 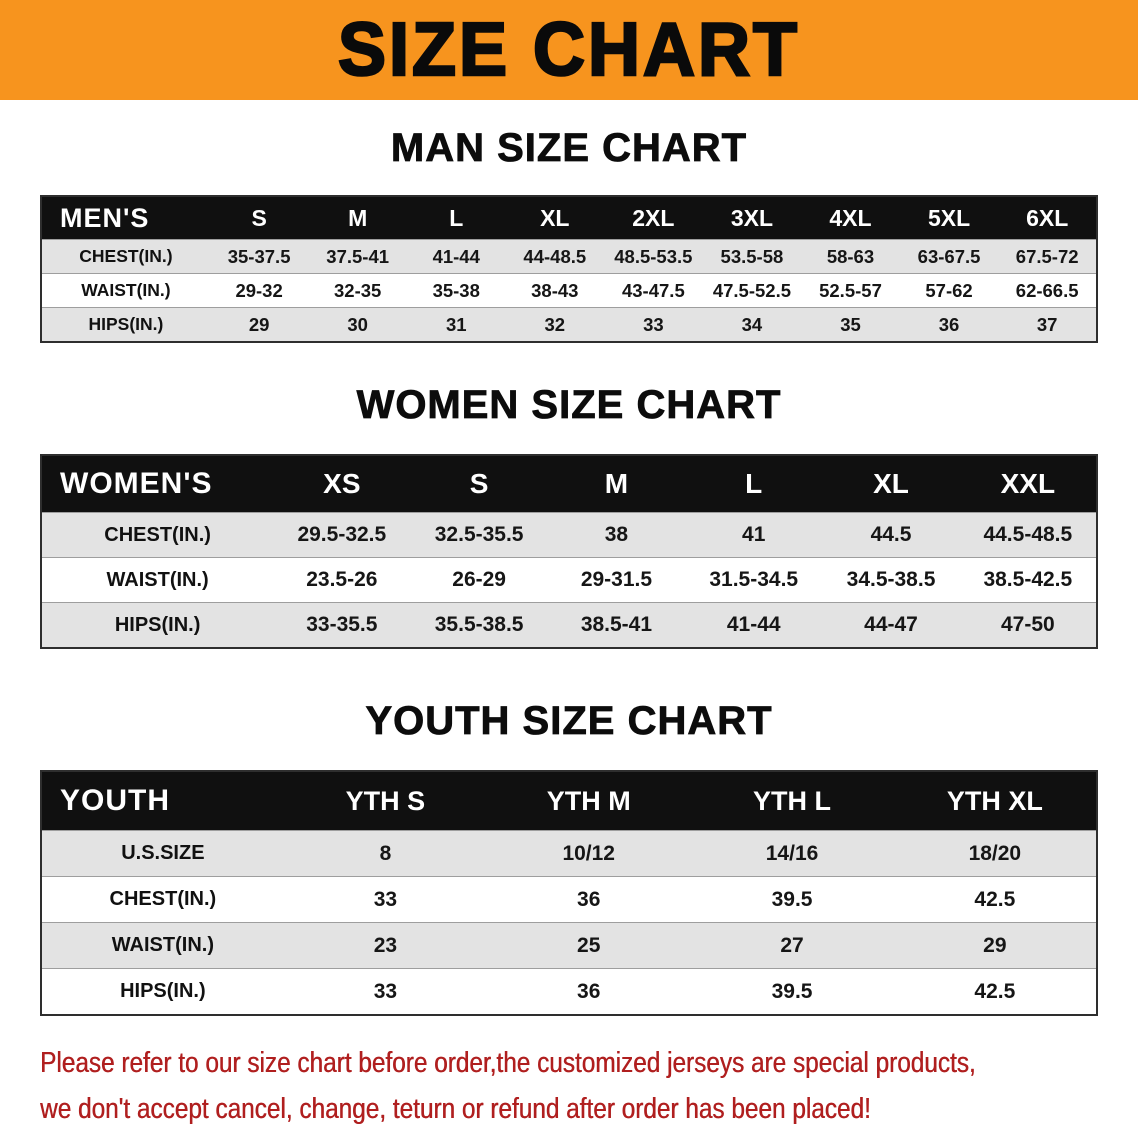 I want to click on table-cell: 34, so click(x=752, y=324).